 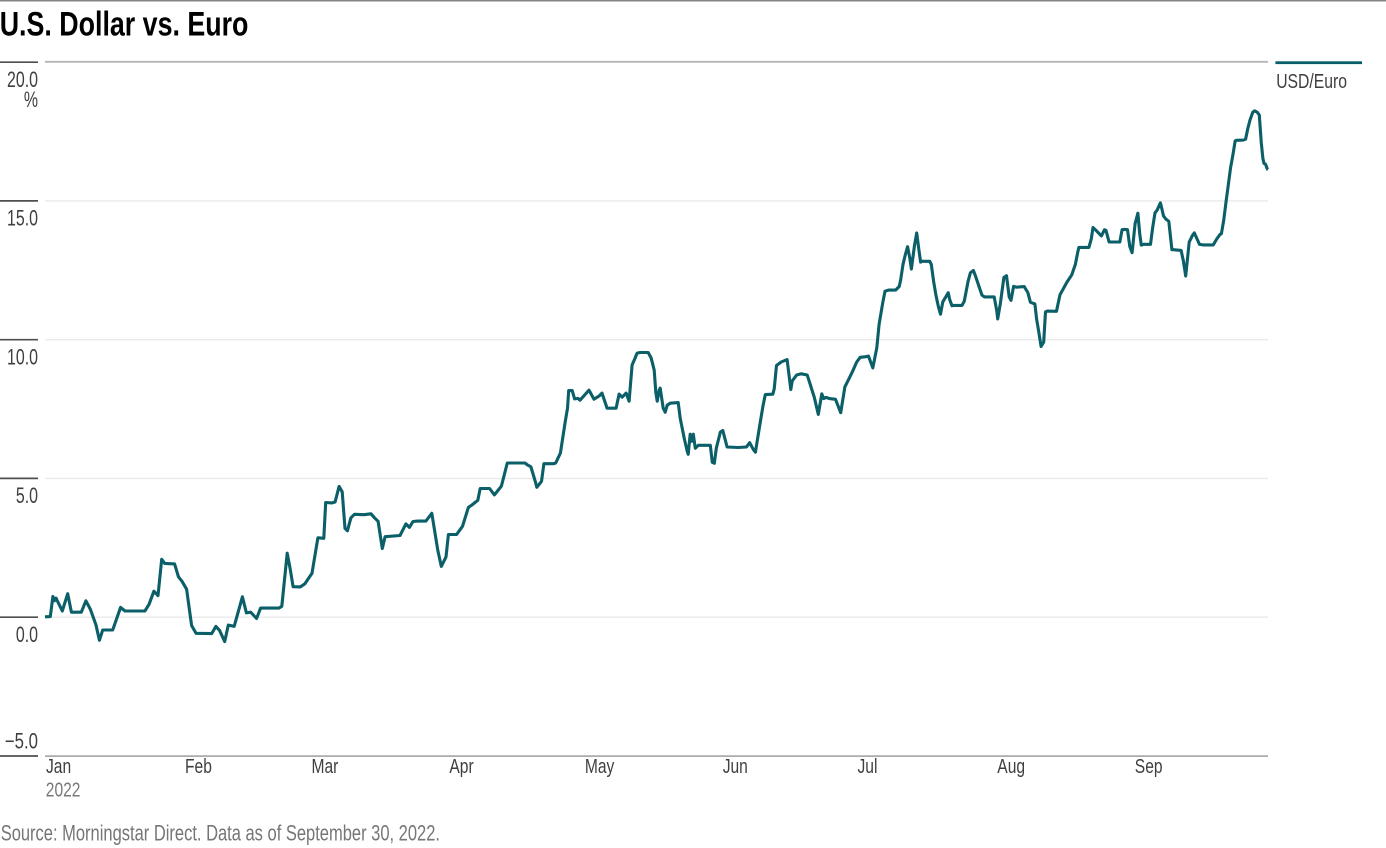 I want to click on svg-text: Aug, so click(x=1011, y=766).